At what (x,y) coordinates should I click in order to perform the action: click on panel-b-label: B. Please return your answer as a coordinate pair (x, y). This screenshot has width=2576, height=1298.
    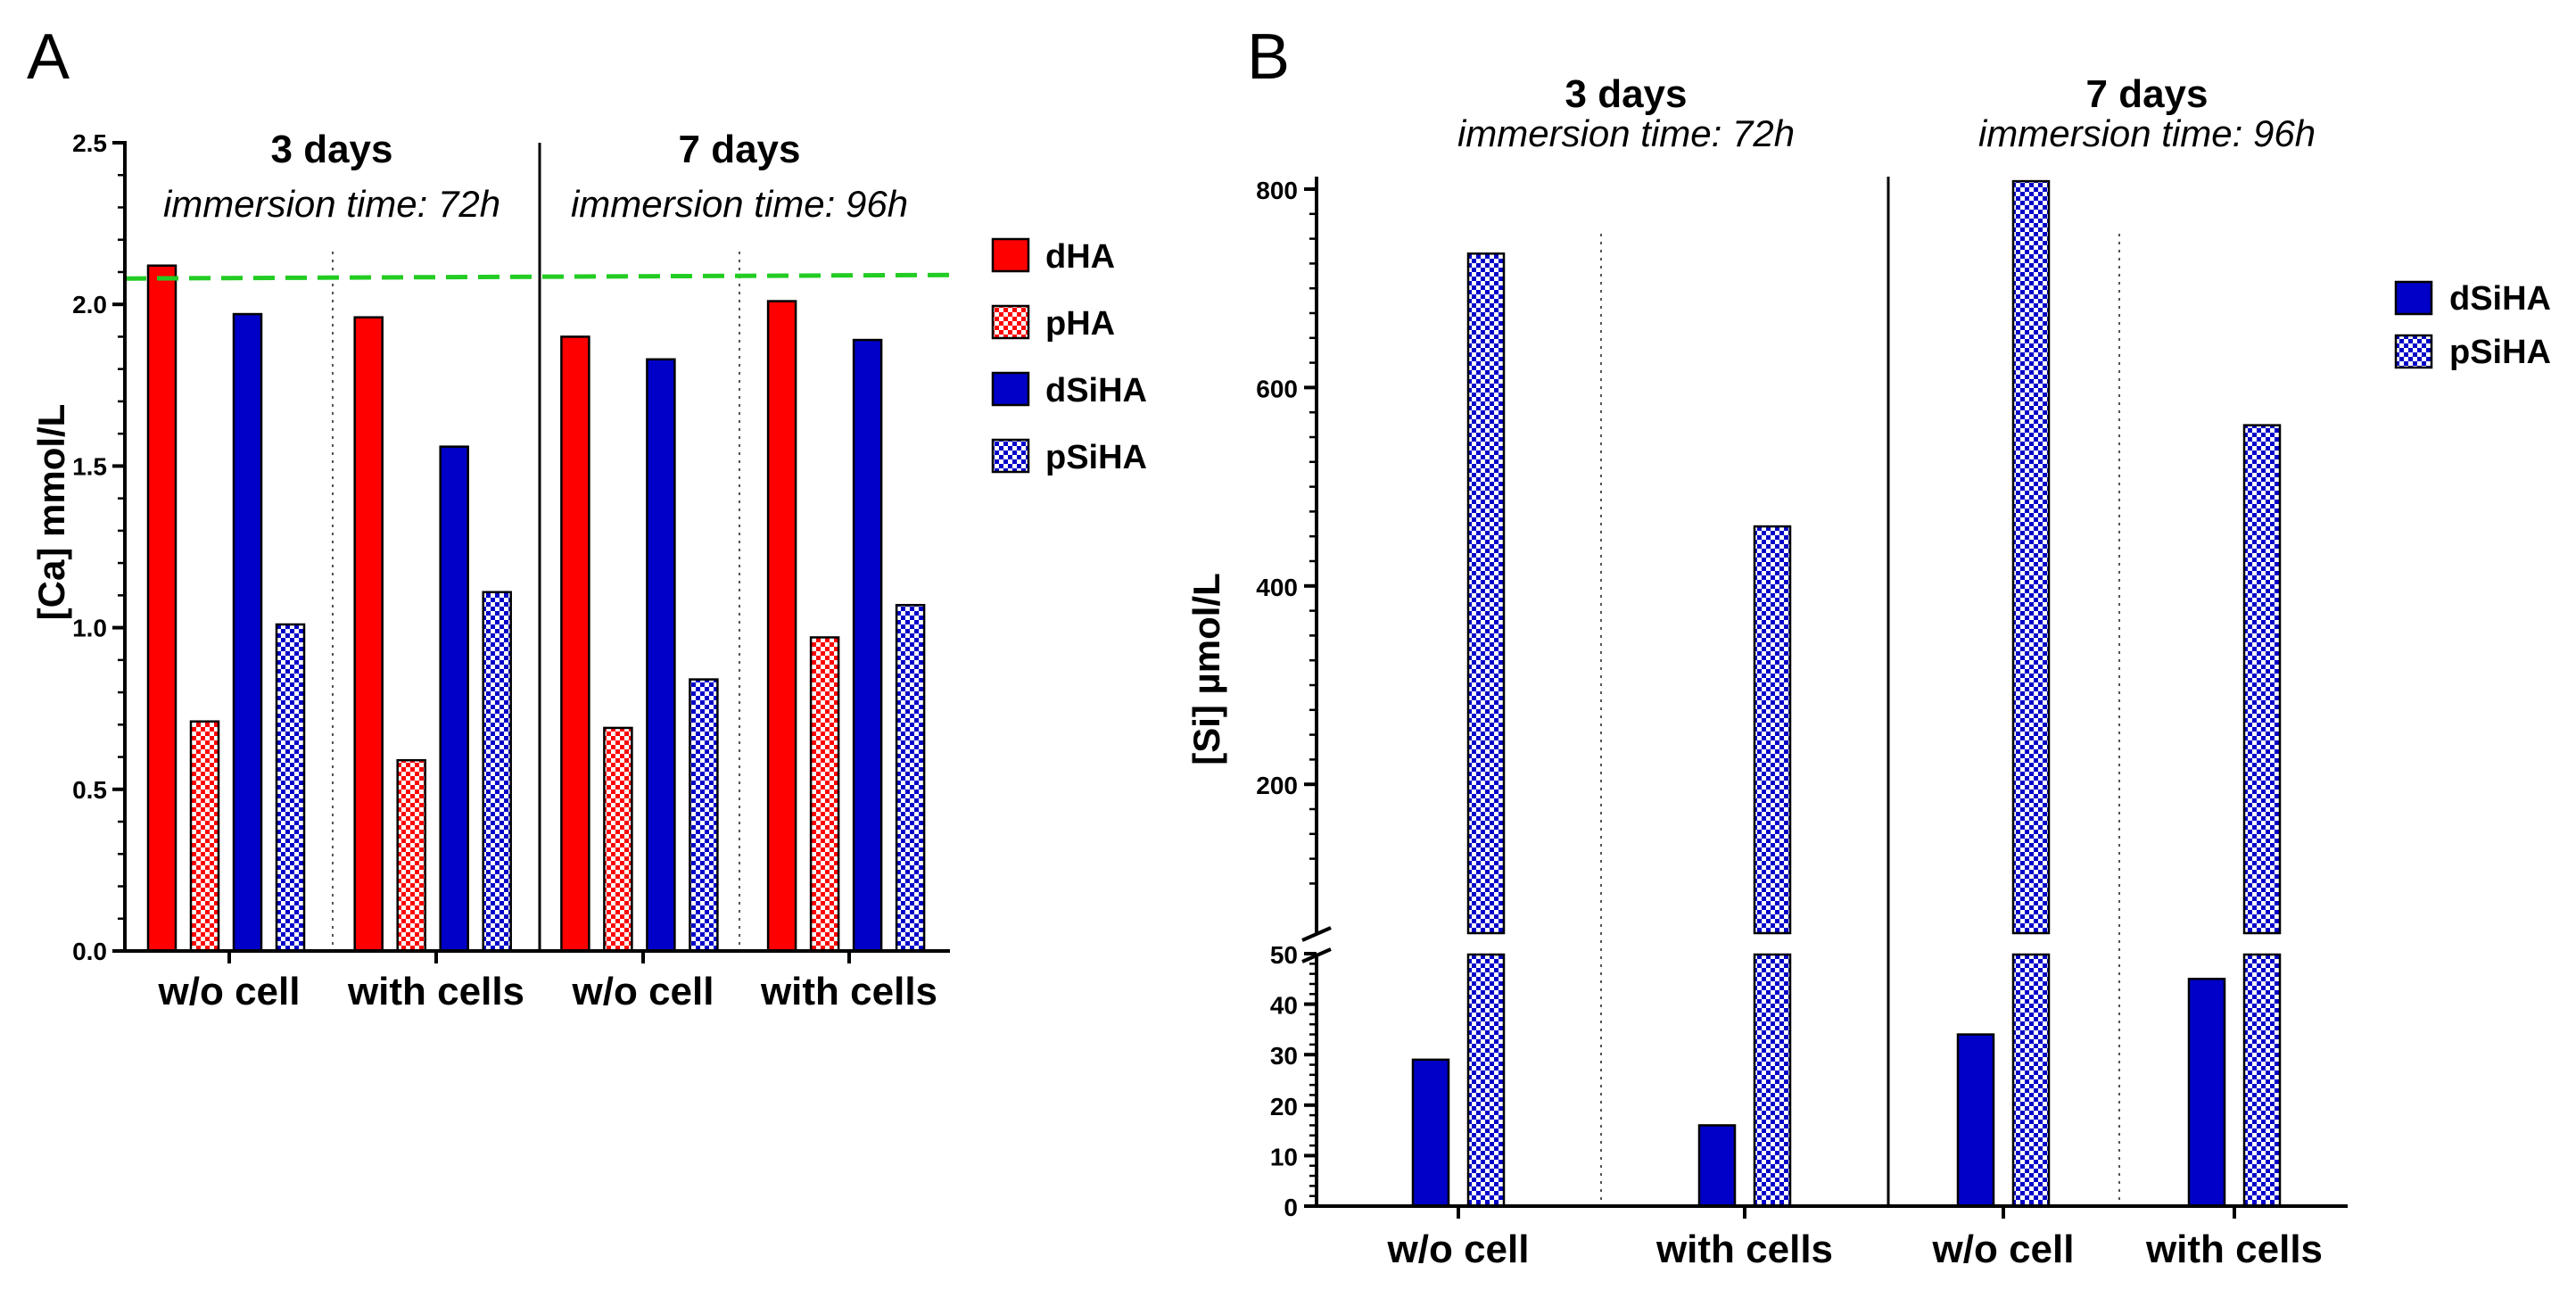
    Looking at the image, I should click on (1268, 57).